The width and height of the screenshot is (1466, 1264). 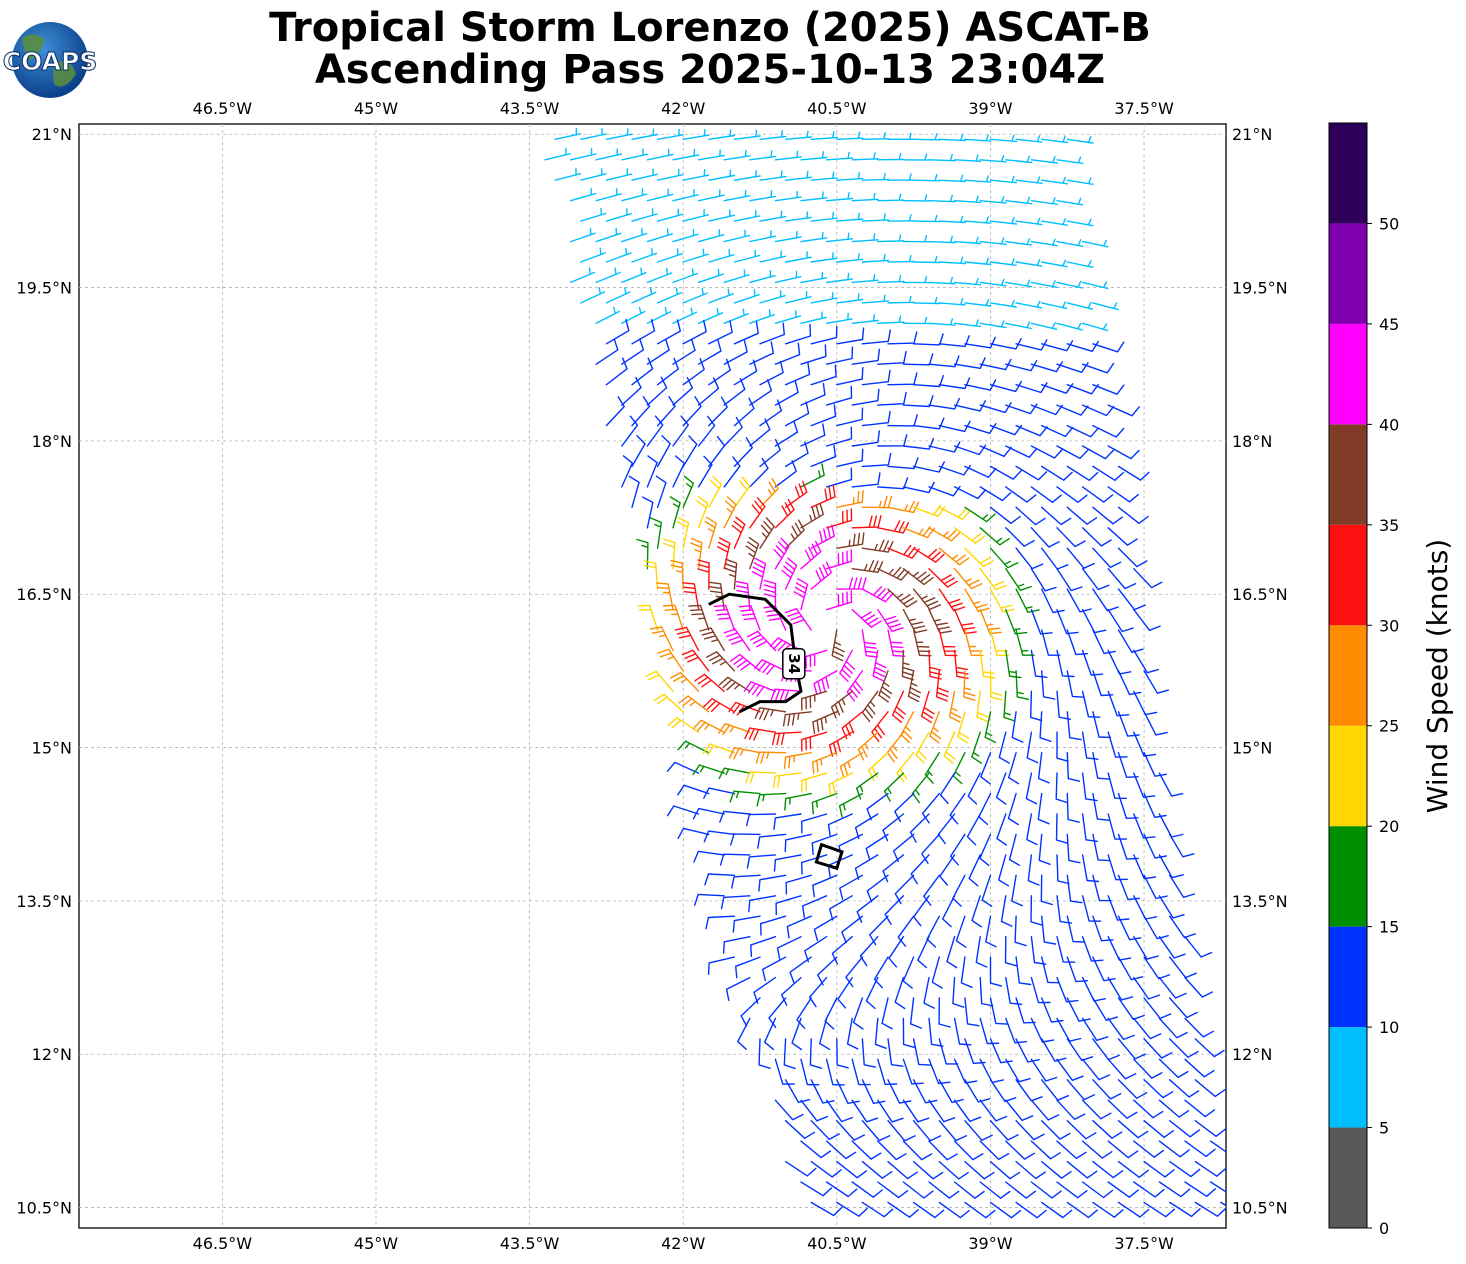 I want to click on logo-text: COAPS, so click(x=50, y=61).